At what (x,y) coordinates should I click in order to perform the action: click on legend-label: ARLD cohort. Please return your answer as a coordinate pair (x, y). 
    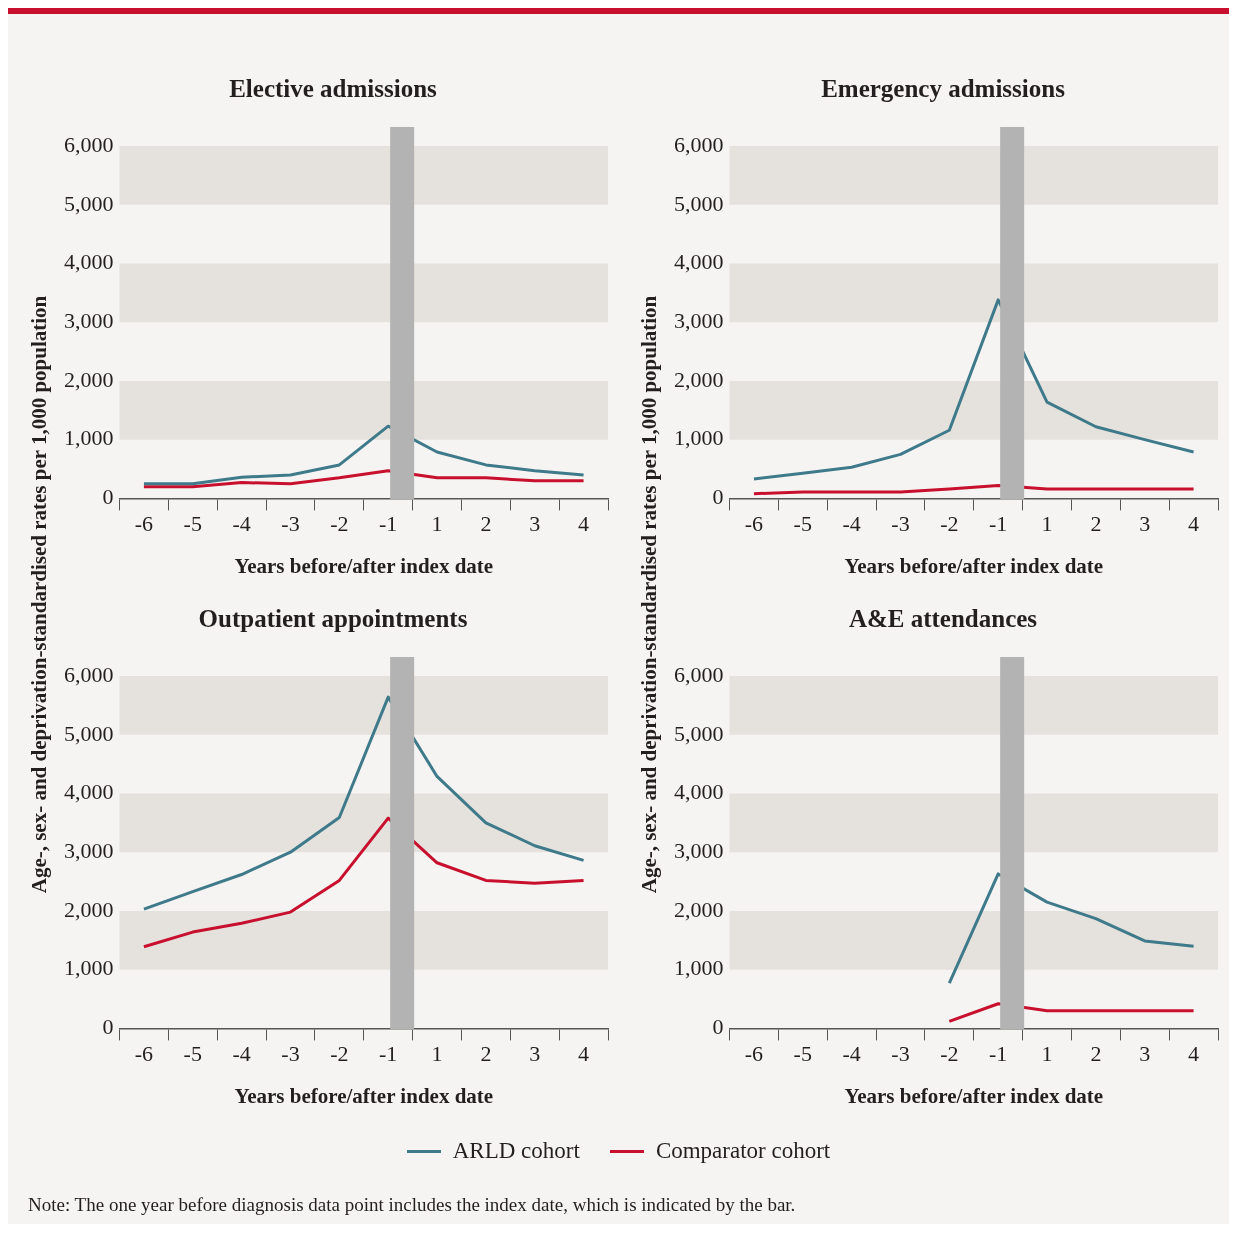
    Looking at the image, I should click on (516, 1151).